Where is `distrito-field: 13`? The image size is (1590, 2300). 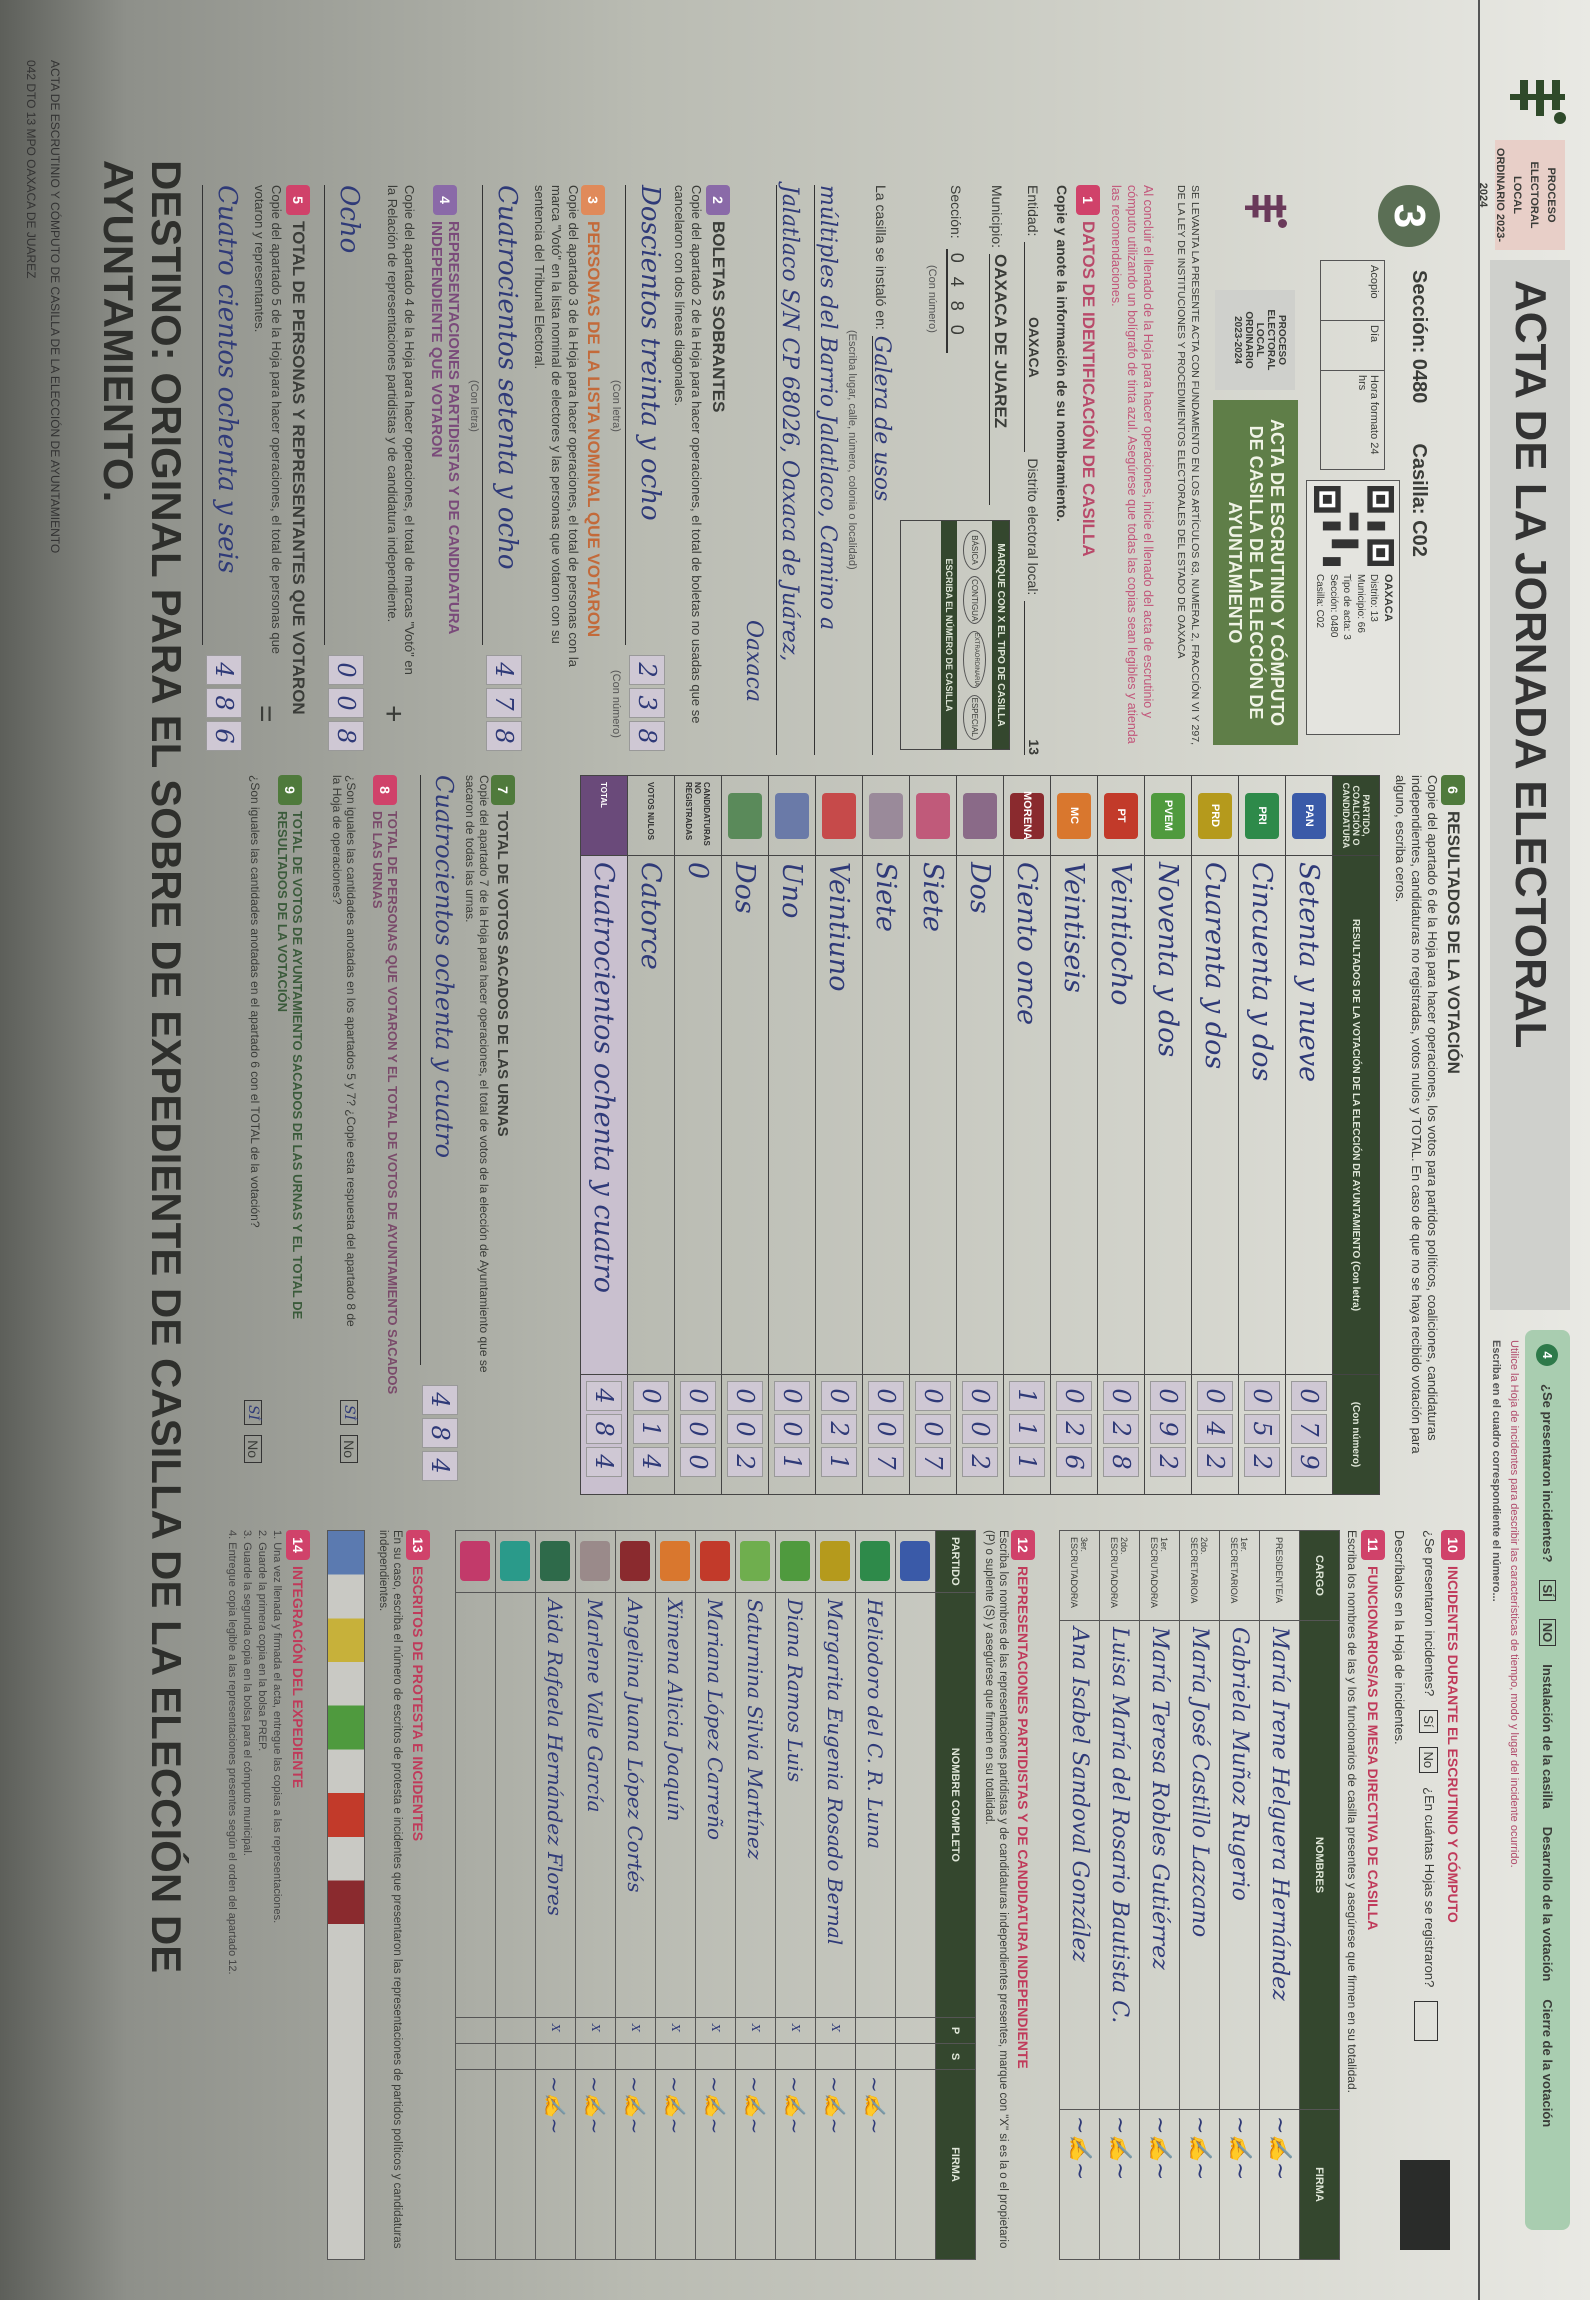 distrito-field: 13 is located at coordinates (1033, 678).